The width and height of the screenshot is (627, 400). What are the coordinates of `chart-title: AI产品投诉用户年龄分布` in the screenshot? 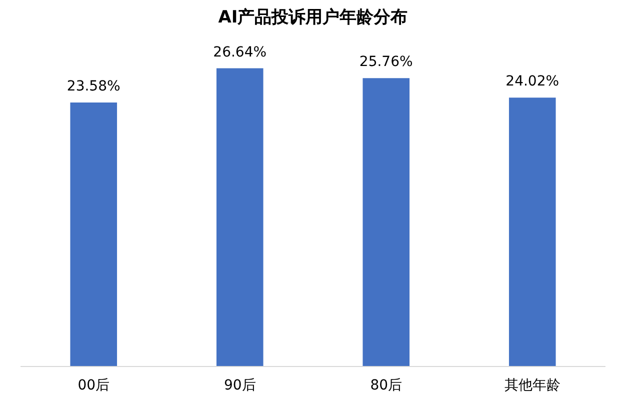 It's located at (313, 18).